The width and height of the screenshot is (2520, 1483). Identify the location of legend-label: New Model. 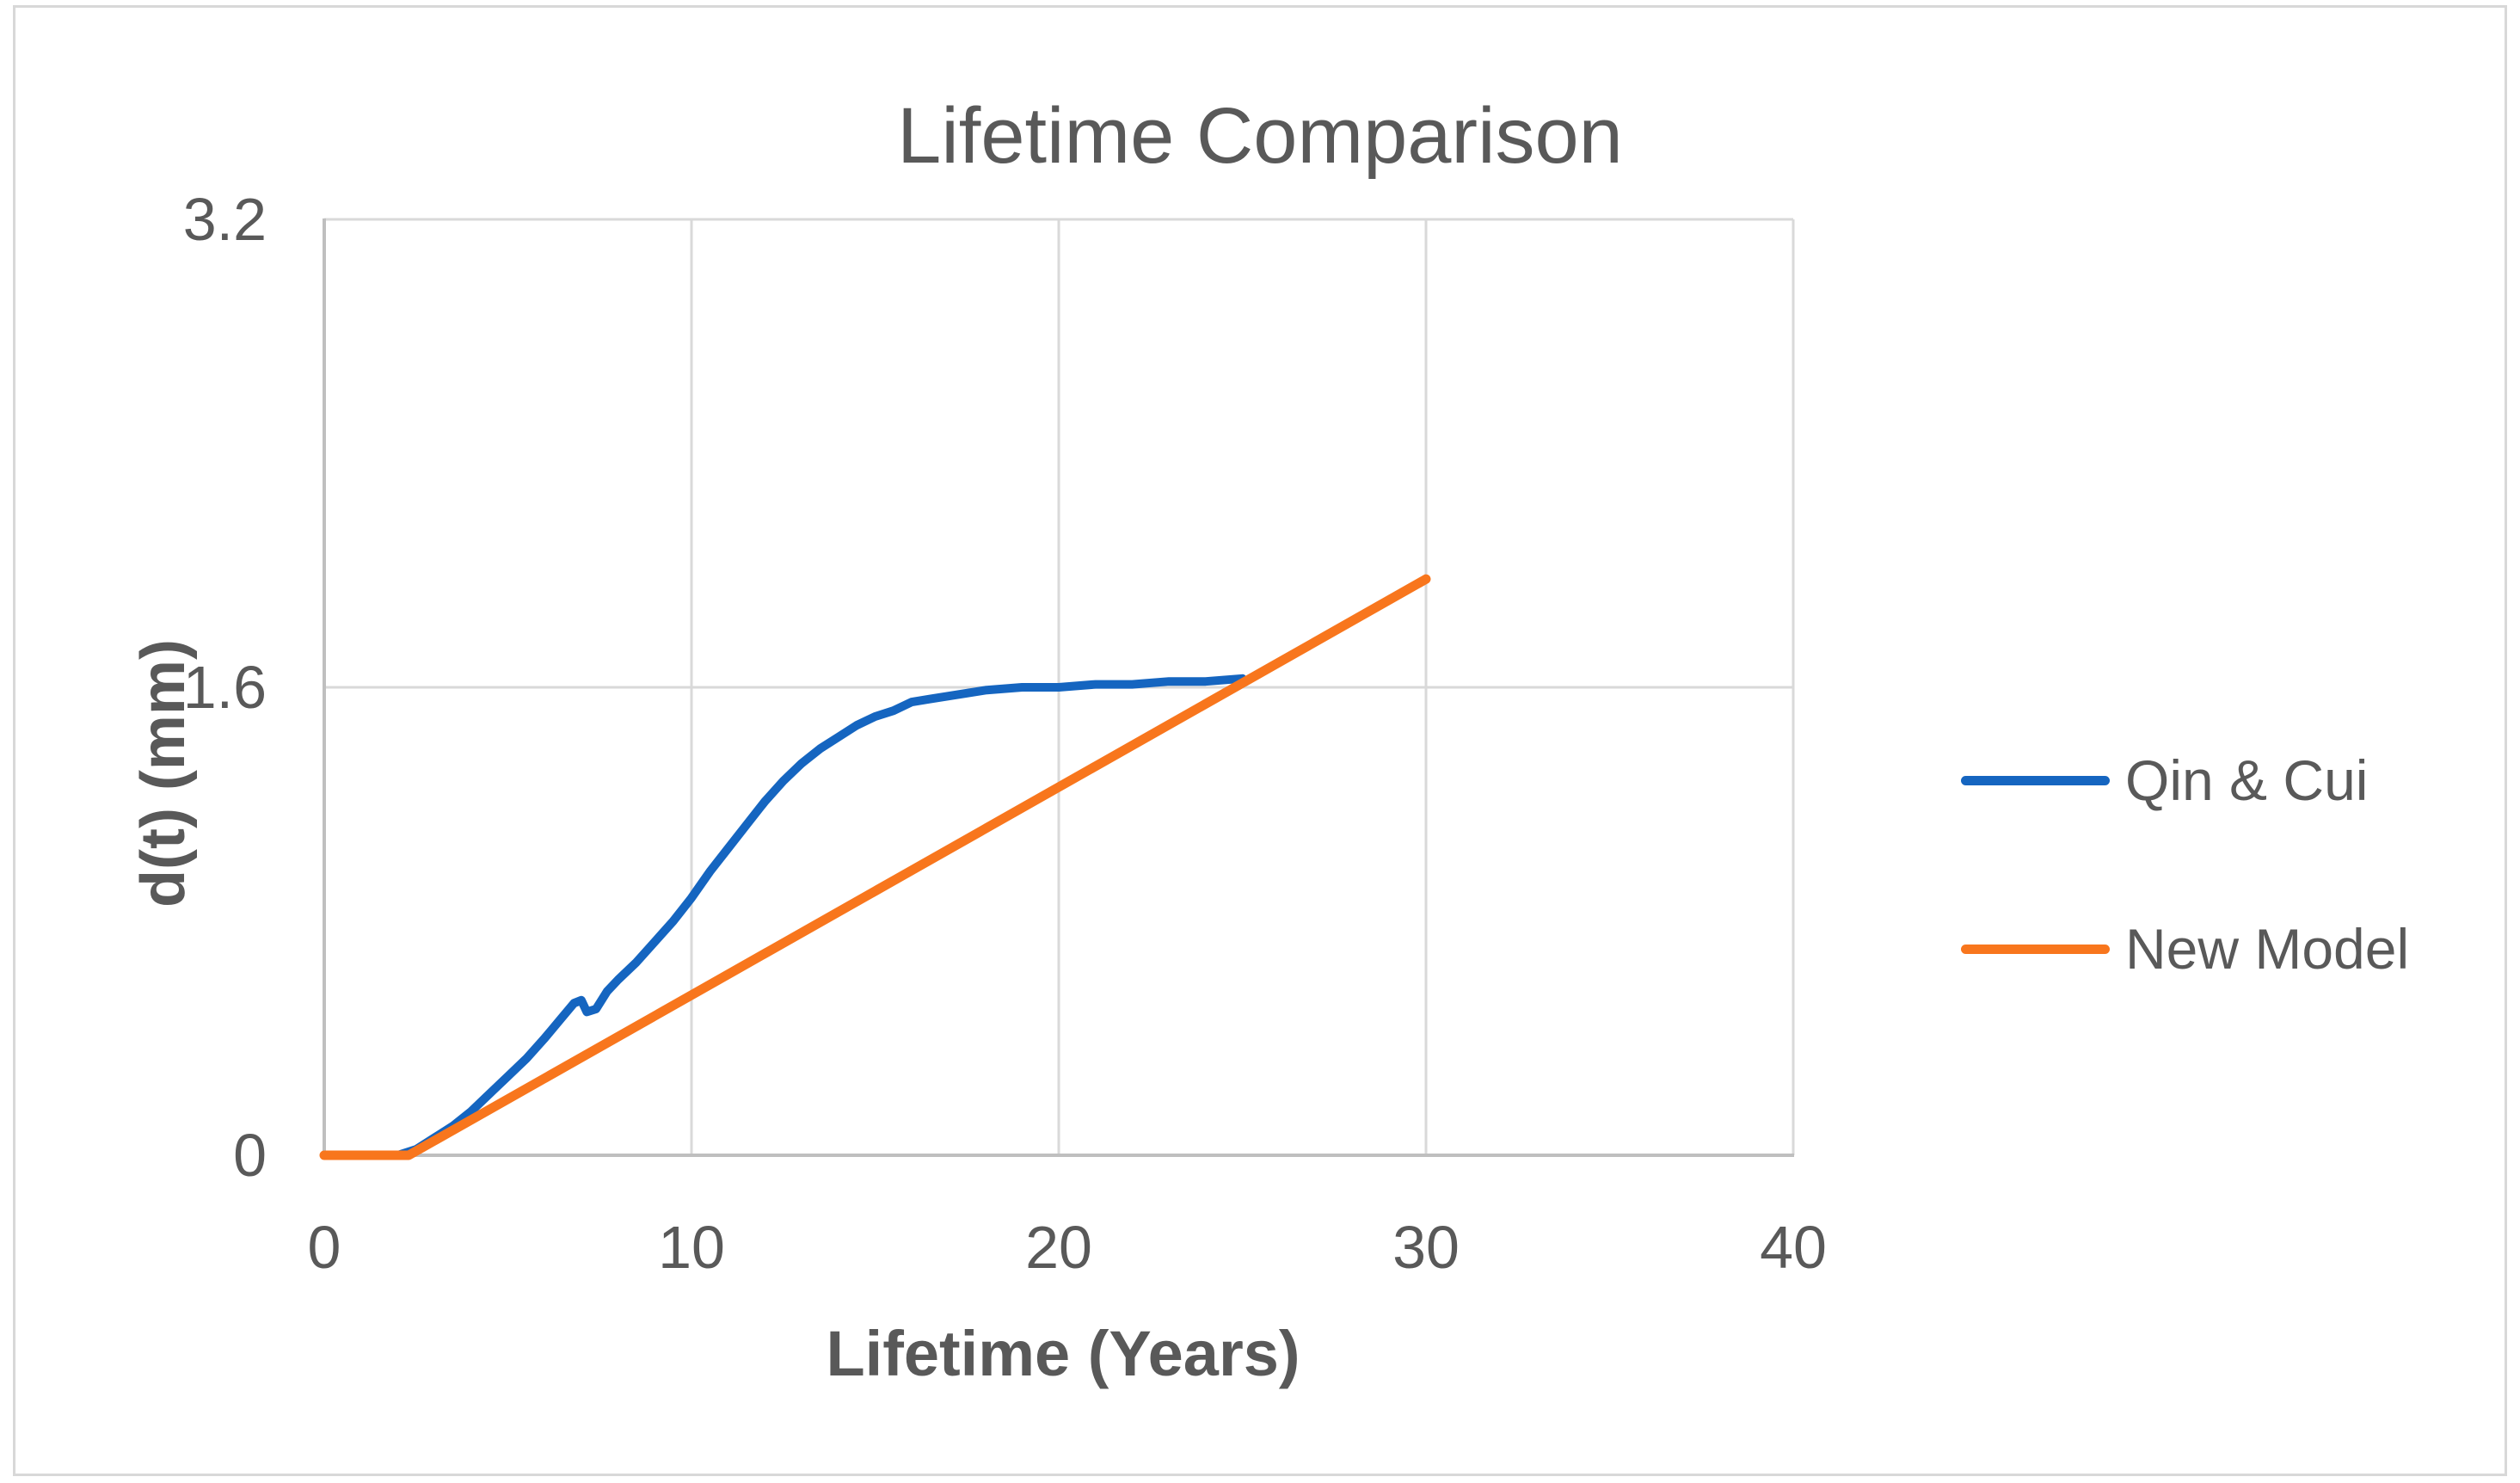
(2268, 949).